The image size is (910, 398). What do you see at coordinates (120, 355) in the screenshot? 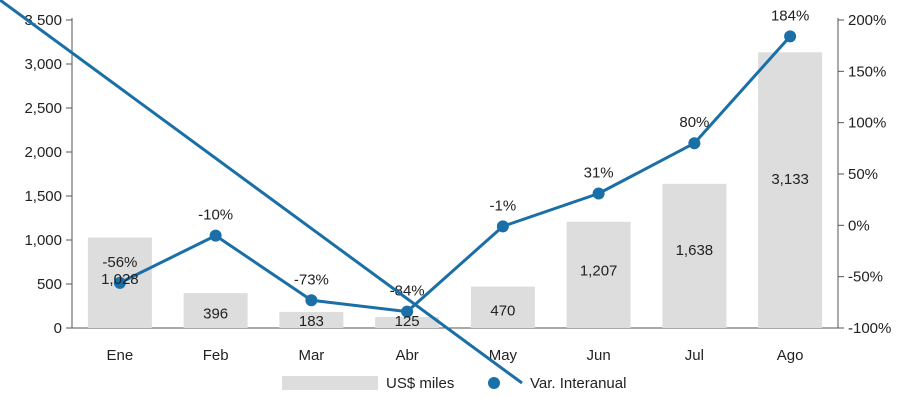
I see `x-tick-label: Ene` at bounding box center [120, 355].